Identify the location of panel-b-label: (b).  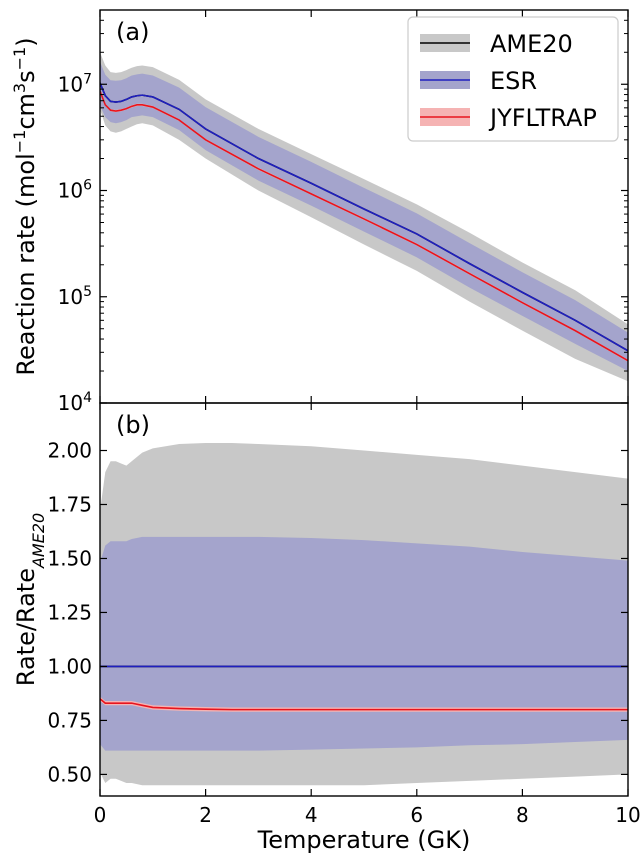
(133, 425).